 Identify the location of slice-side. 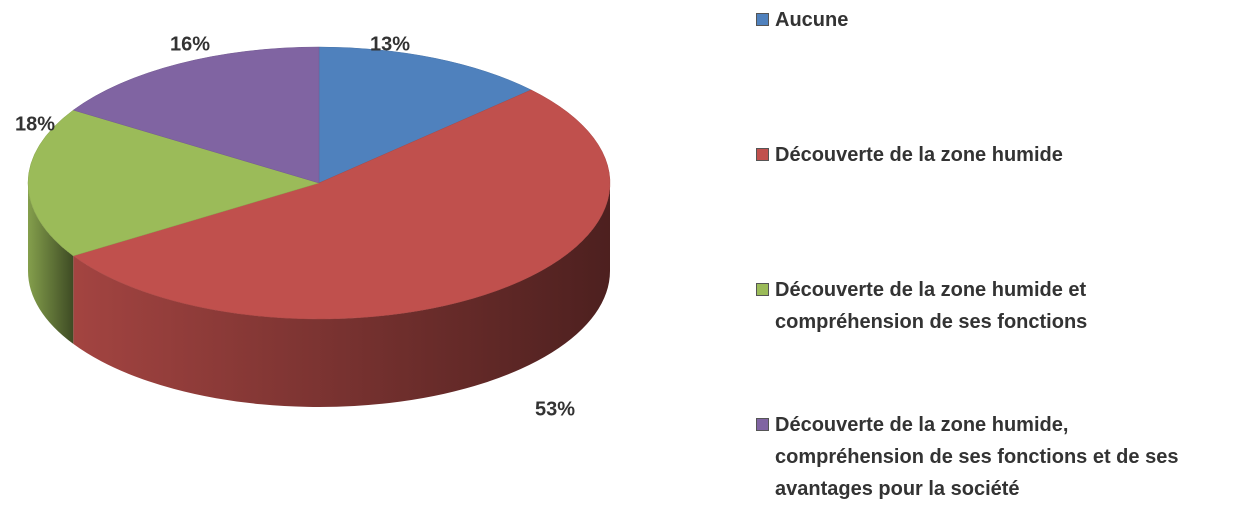
(51, 263).